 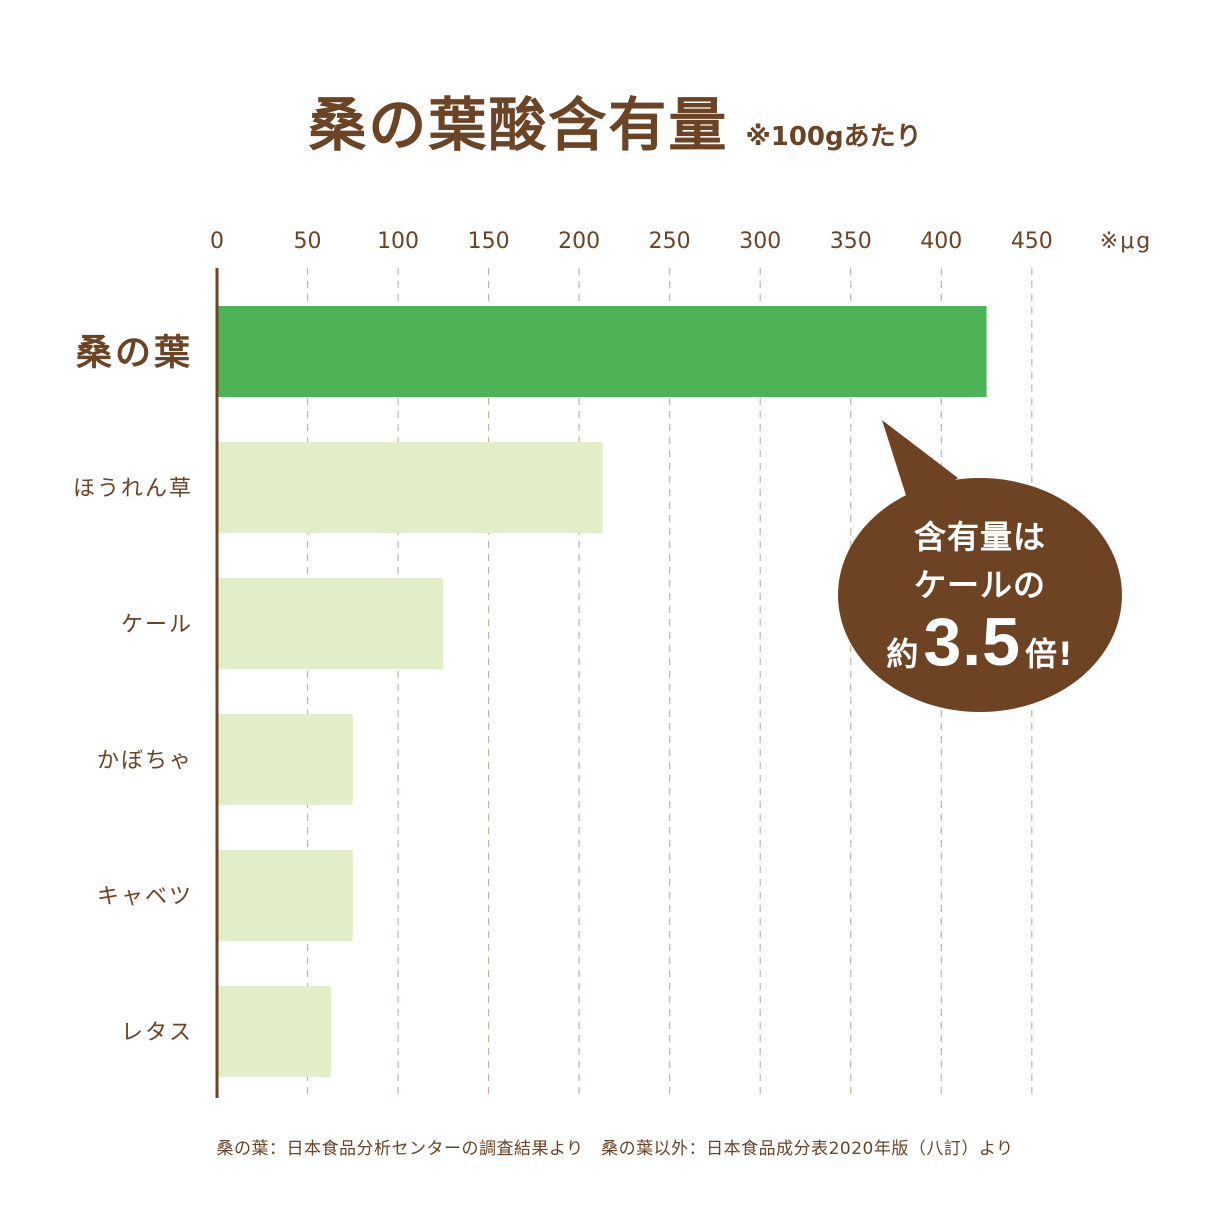 What do you see at coordinates (631, 241) in the screenshot?
I see `x-tick-labels: 0 50 100 150 200 250 300 350 400 450` at bounding box center [631, 241].